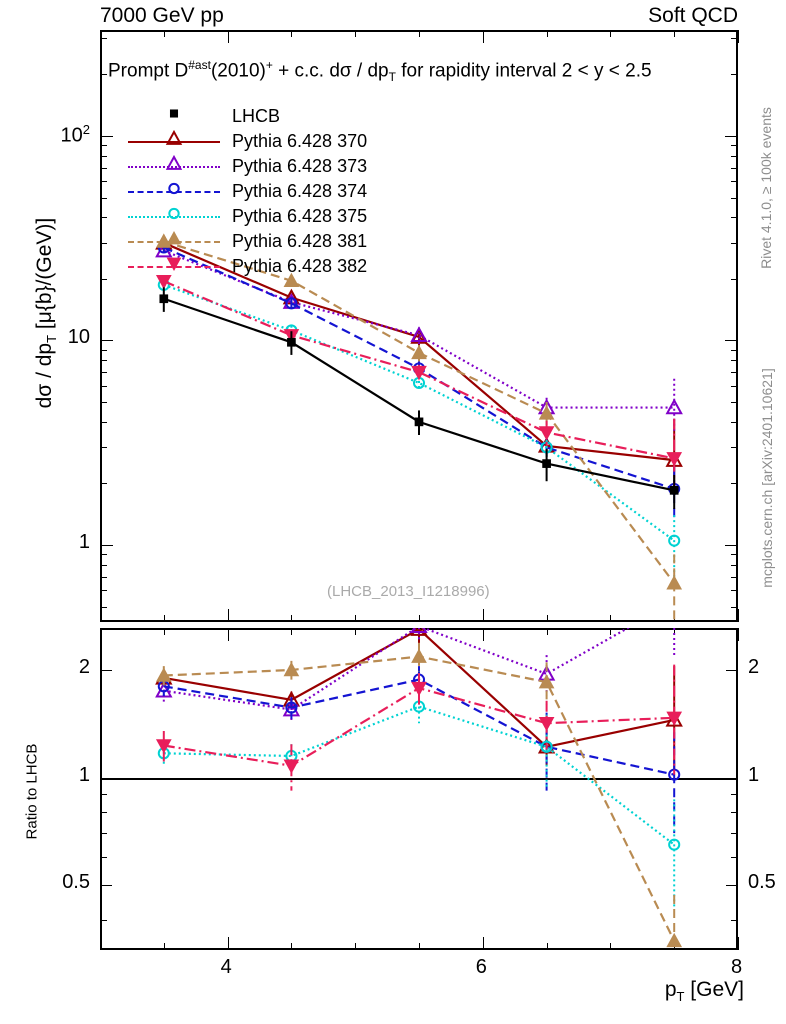  I want to click on legend-entry: Pythia 6.428 373, so click(247, 166).